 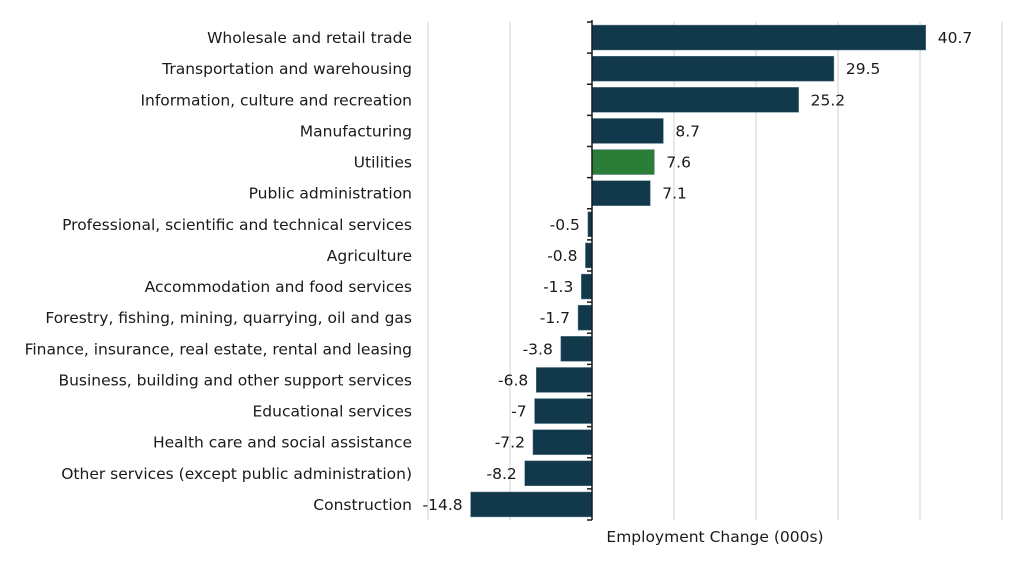 I want to click on category-label: Wholesale and retail trade, so click(x=309, y=38).